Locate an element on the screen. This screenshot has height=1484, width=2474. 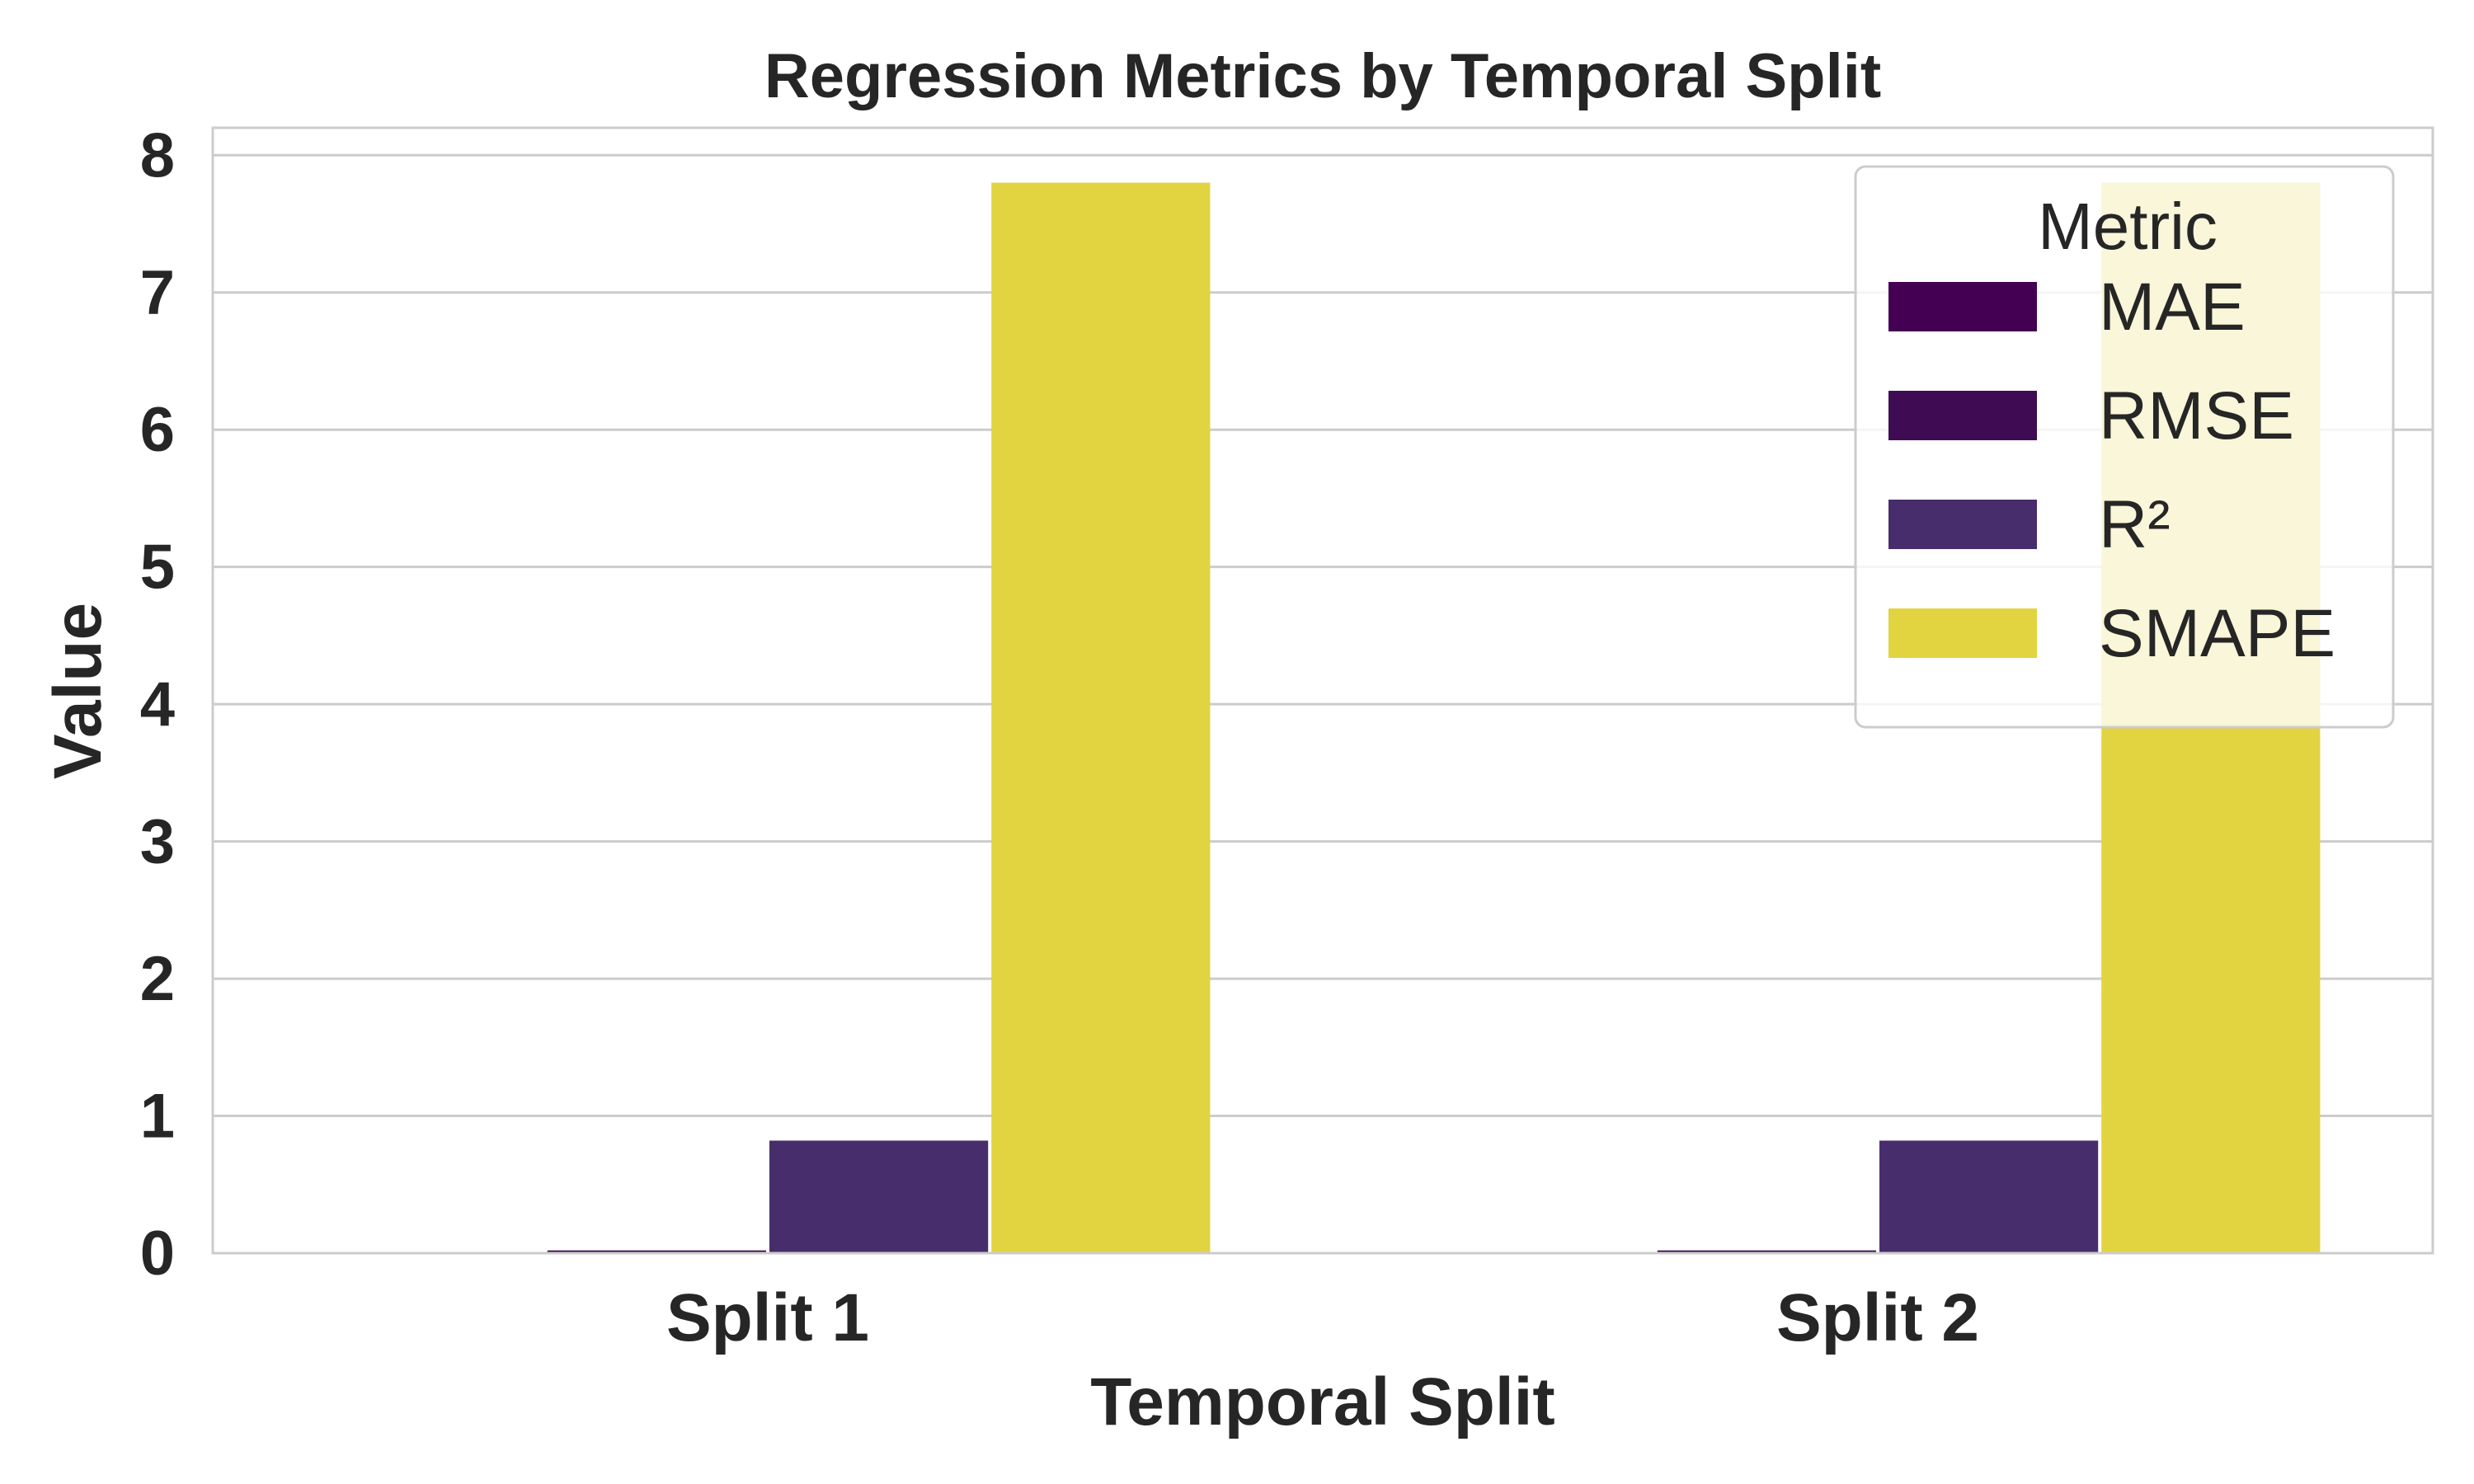
y-tick-label: 6 is located at coordinates (157, 430).